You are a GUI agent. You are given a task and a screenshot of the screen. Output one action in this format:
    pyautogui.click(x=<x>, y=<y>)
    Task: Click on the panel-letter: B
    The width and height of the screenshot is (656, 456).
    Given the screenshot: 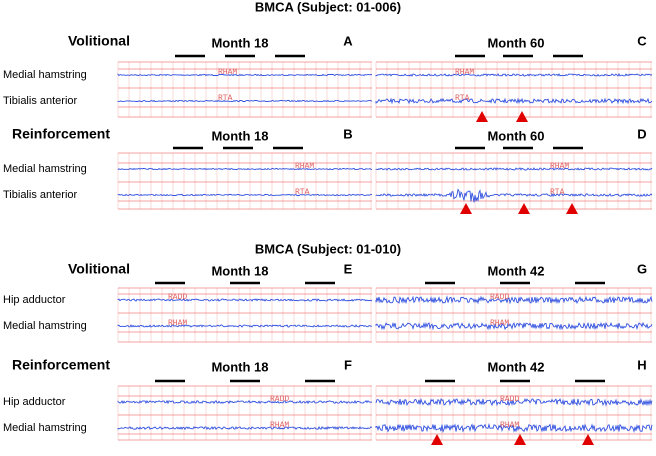 What is the action you would take?
    pyautogui.click(x=347, y=133)
    